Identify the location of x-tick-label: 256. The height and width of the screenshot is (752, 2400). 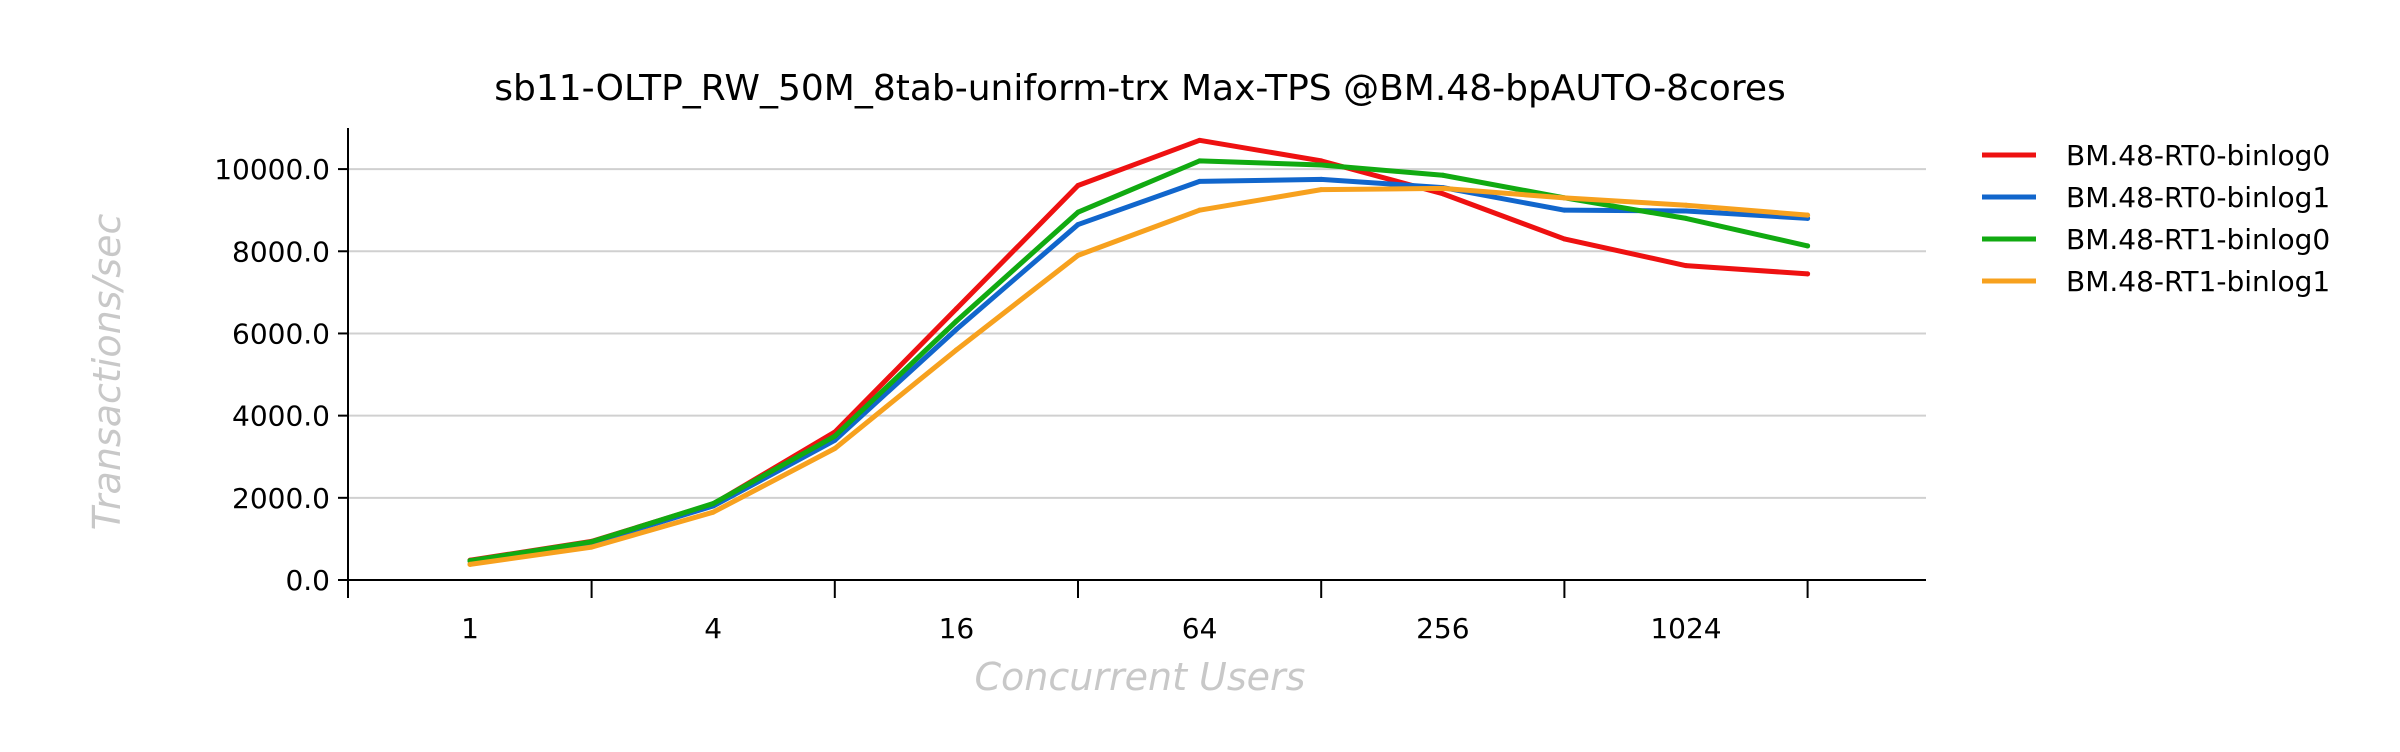
(1442, 628).